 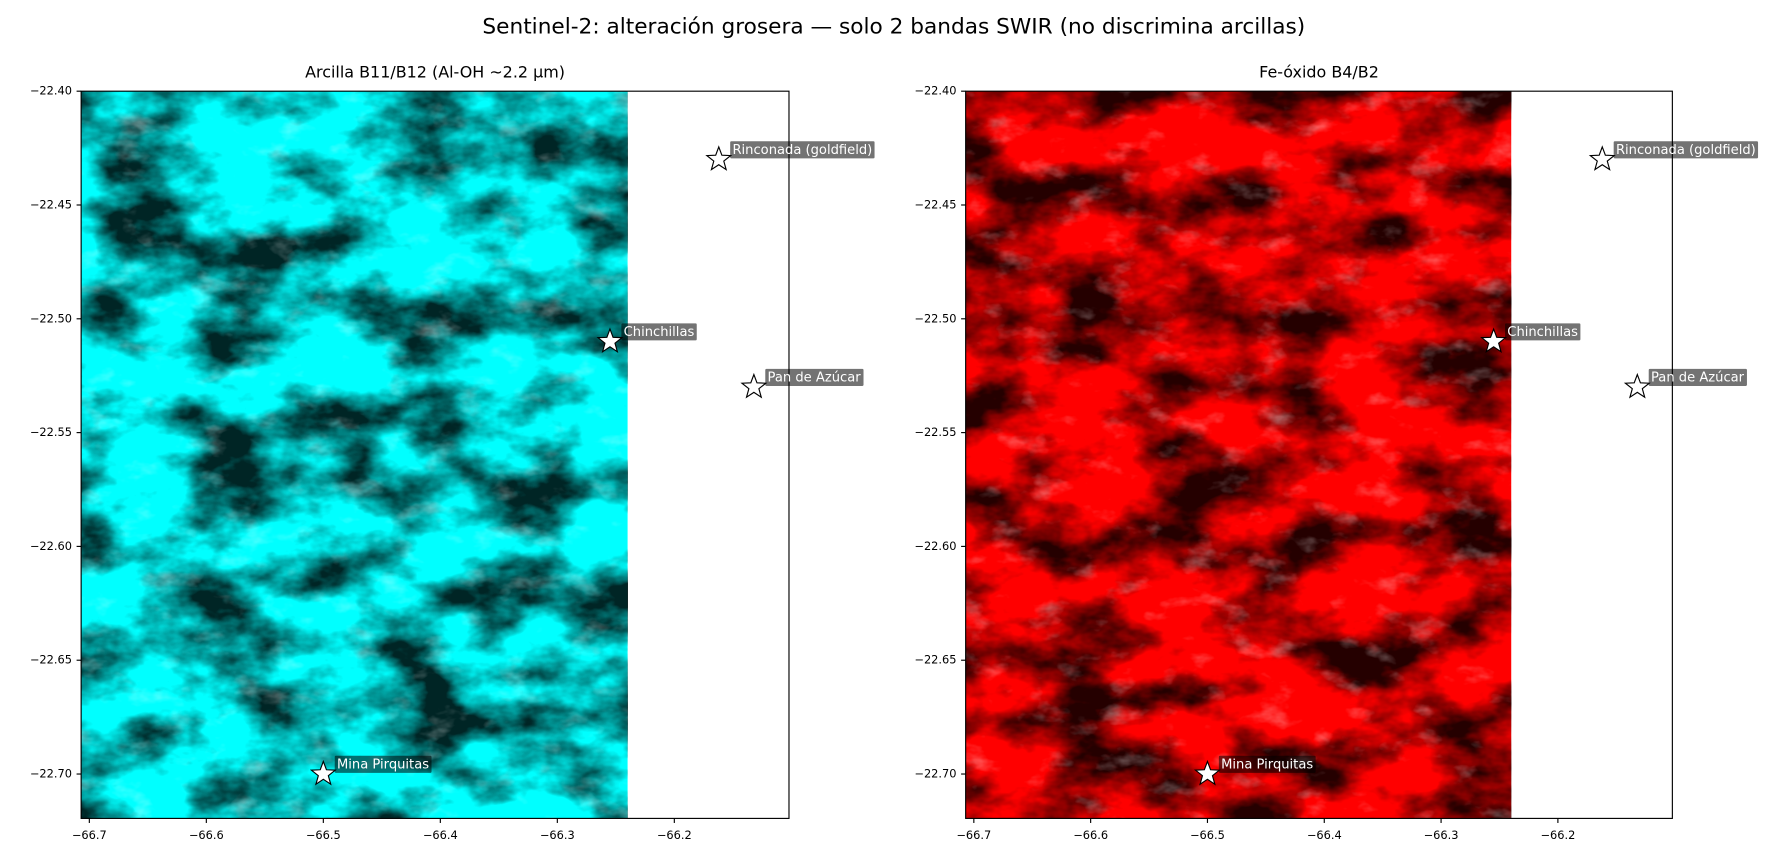 What do you see at coordinates (435, 71) in the screenshot?
I see `panel-title: Arcilla B11/B12 (Al-OH ~2.2 µm)` at bounding box center [435, 71].